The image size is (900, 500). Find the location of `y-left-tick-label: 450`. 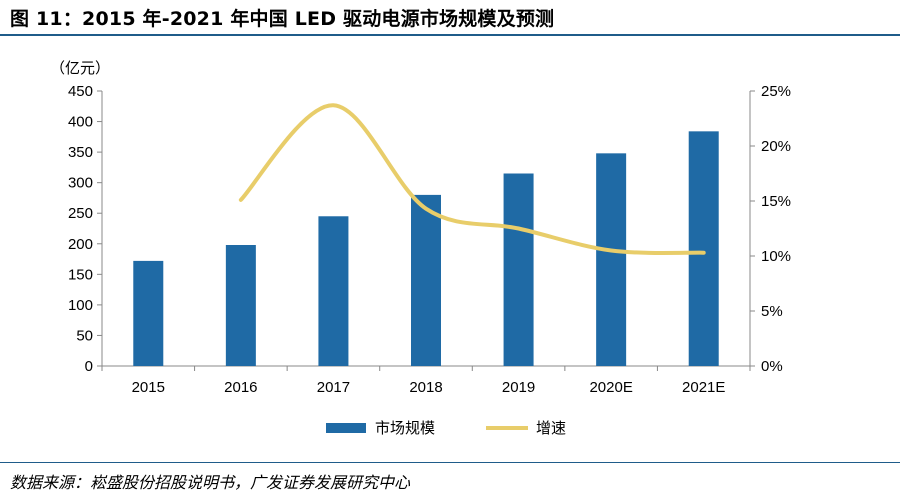

y-left-tick-label: 450 is located at coordinates (80, 91).